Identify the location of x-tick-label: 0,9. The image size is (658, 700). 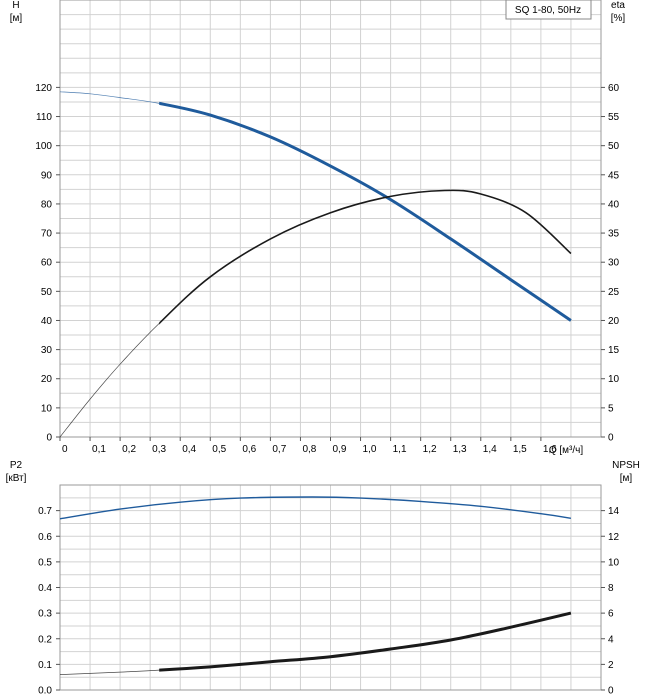
(340, 449).